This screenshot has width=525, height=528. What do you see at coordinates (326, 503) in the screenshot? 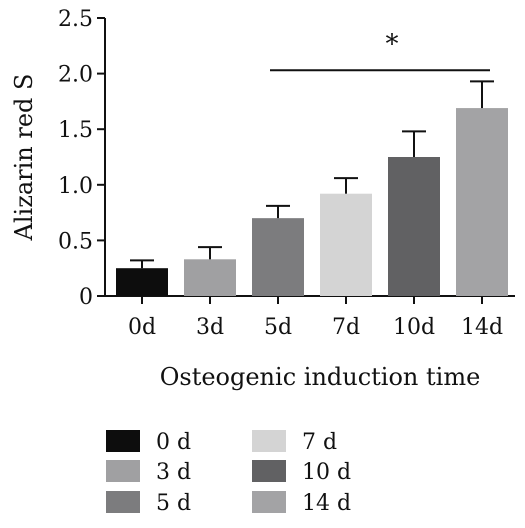
I see `legend-label: 14 d` at bounding box center [326, 503].